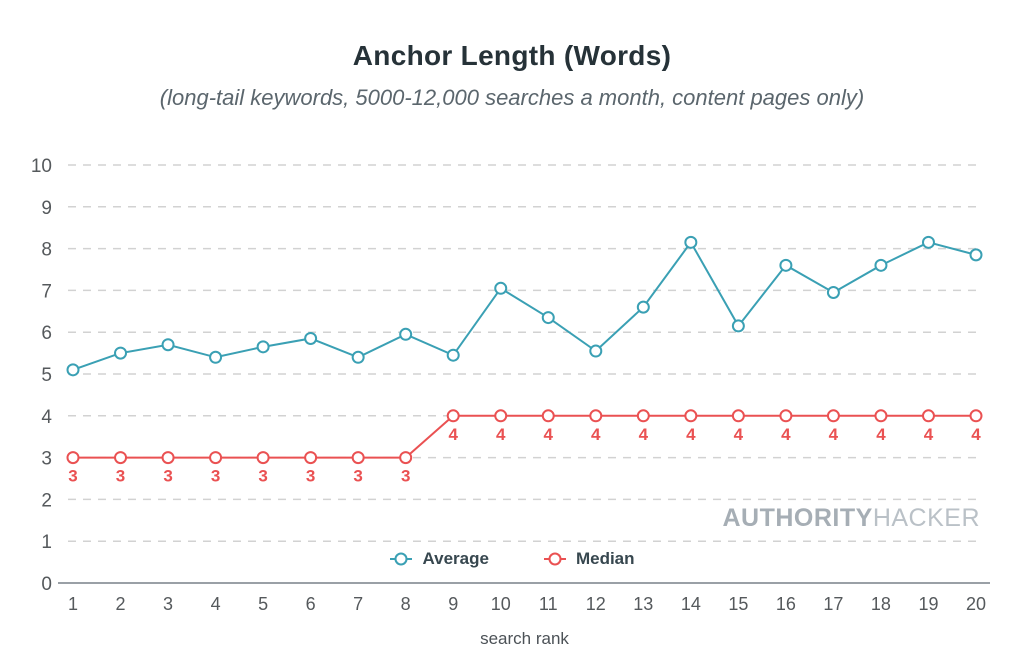 This screenshot has height=663, width=1024. Describe the element at coordinates (311, 604) in the screenshot. I see `x-tick-label-6: 6` at that location.